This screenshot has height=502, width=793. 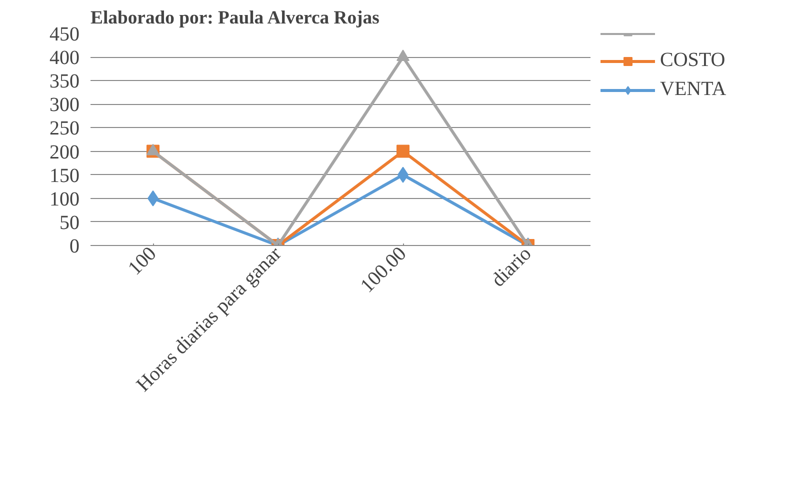 I want to click on chart-title: Elaborado por: Paula Alverca Rojas, so click(x=235, y=18).